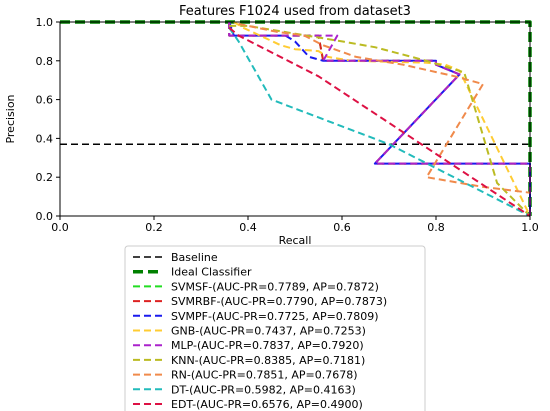 The width and height of the screenshot is (550, 411). Describe the element at coordinates (45, 177) in the screenshot. I see `y-tick-label: 0.2` at that location.